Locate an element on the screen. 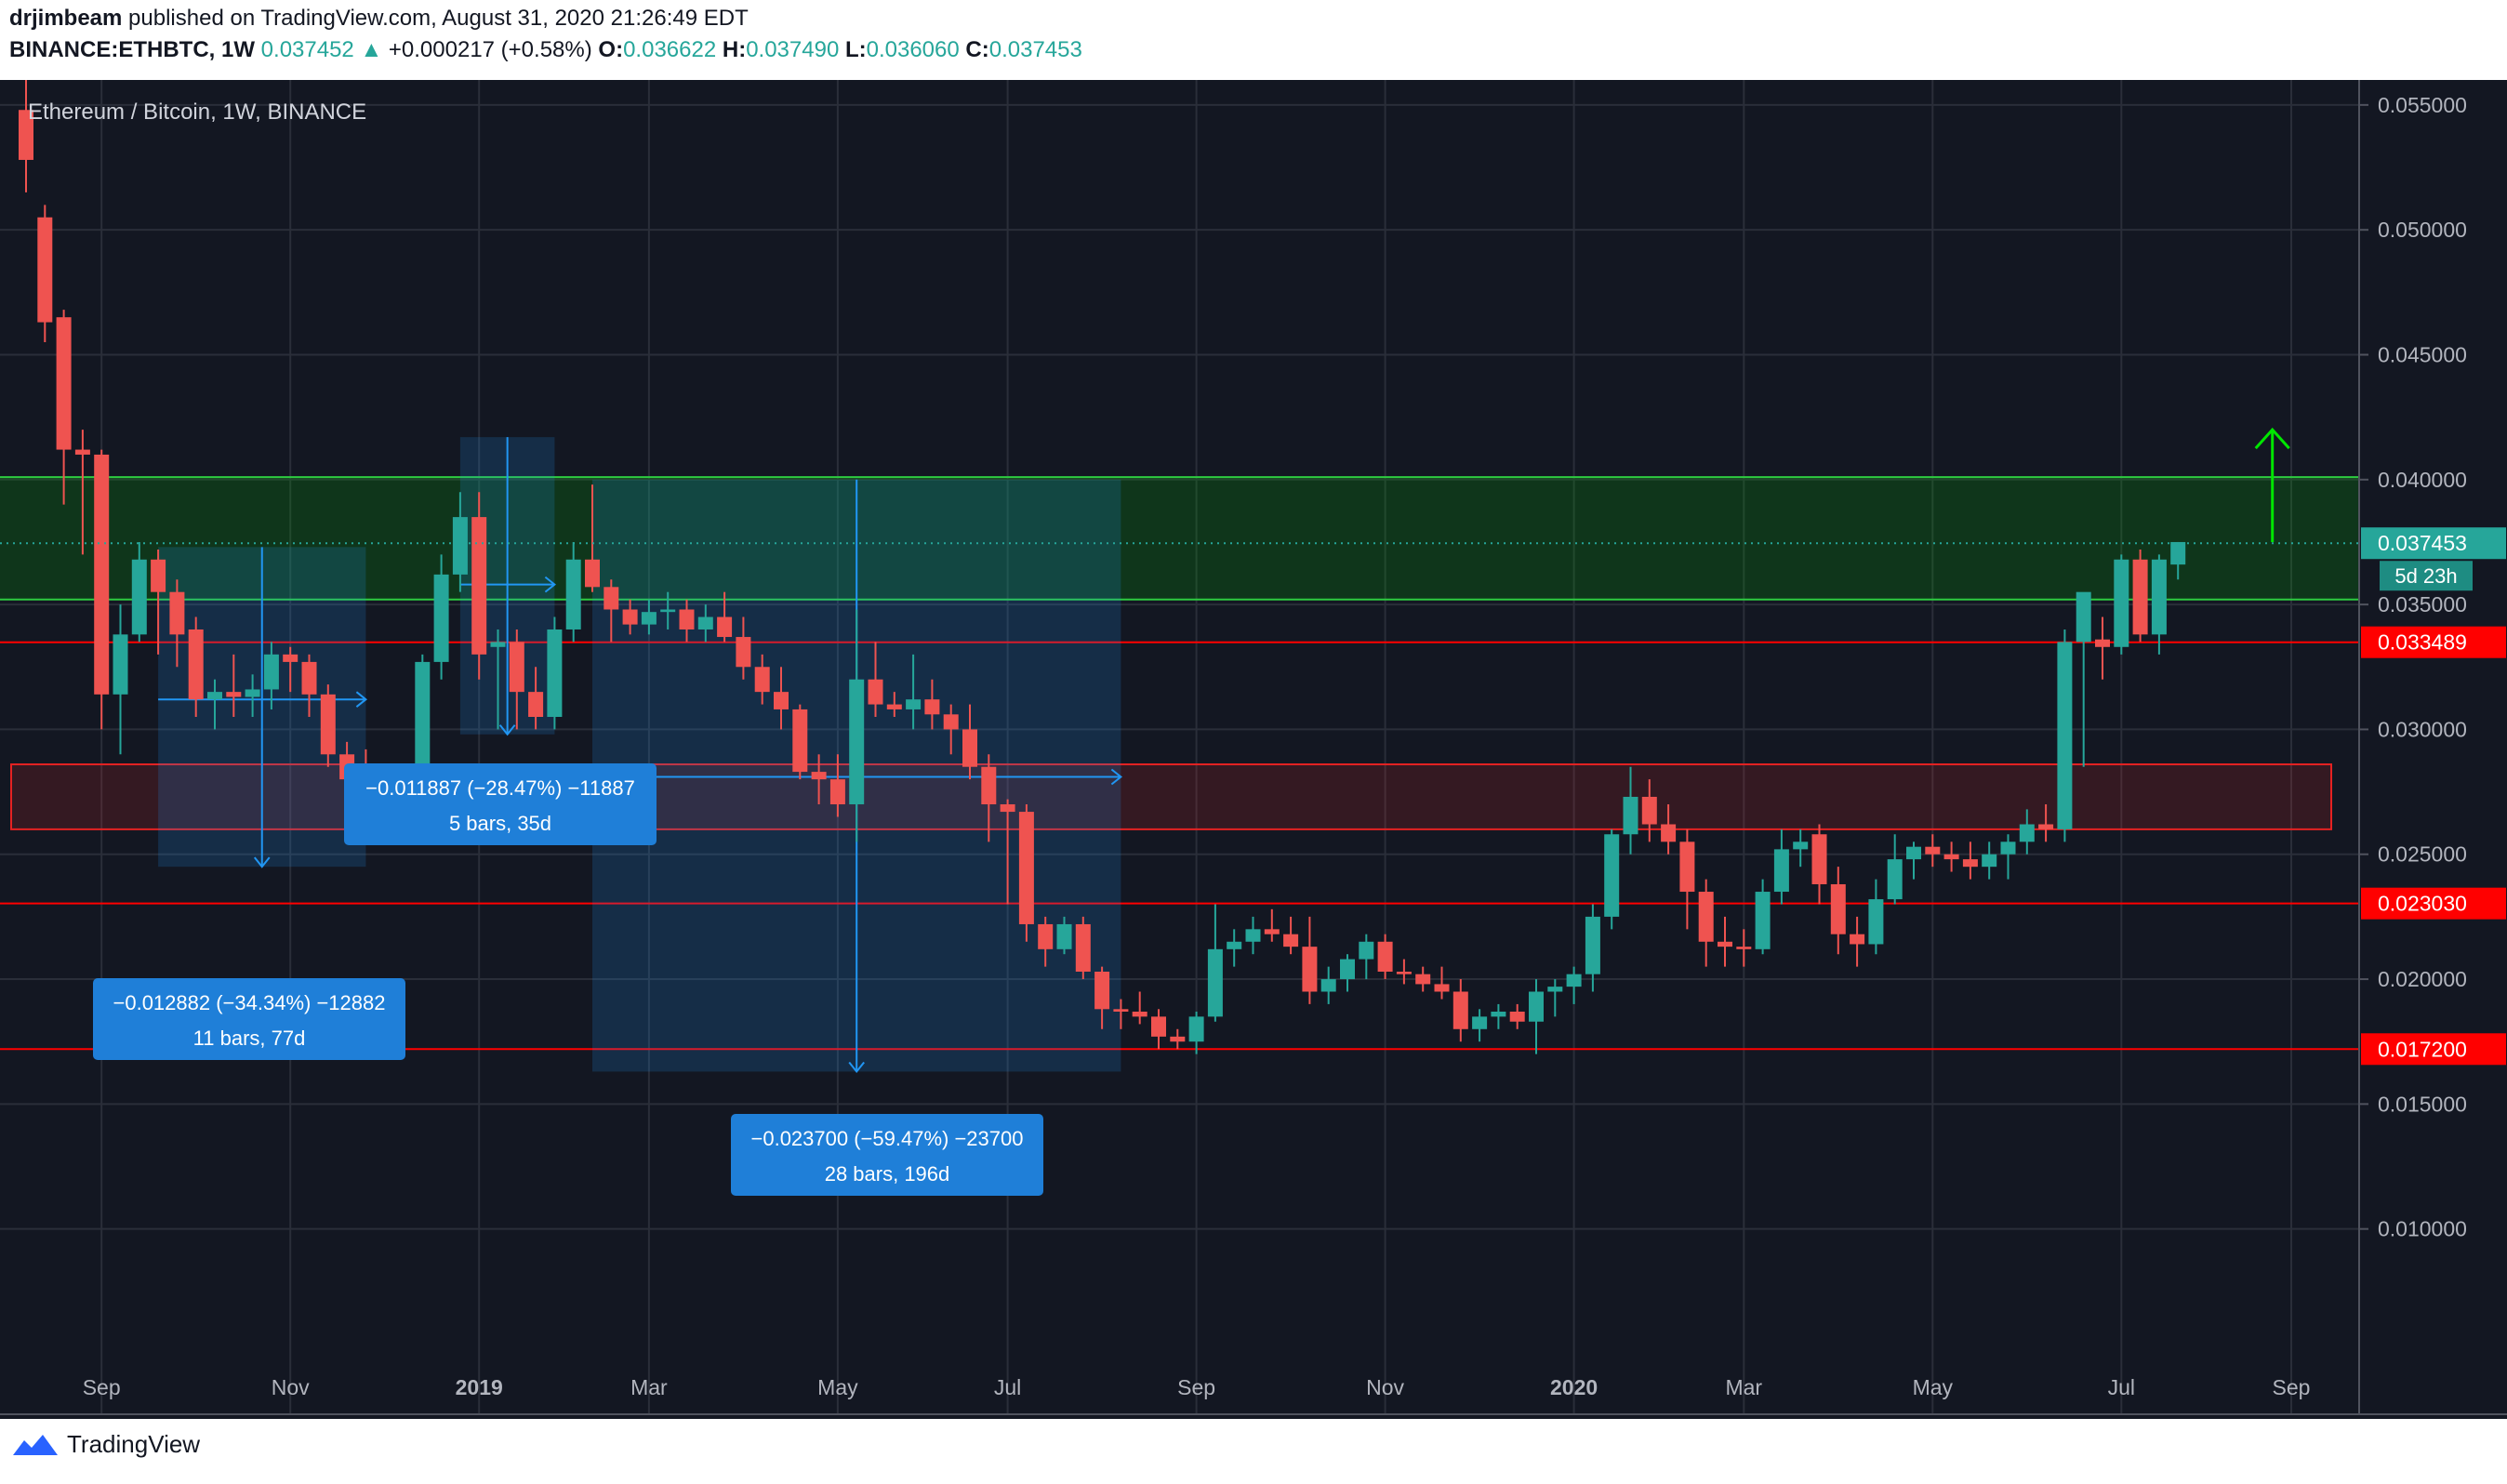  price-axis is located at coordinates (2433, 749).